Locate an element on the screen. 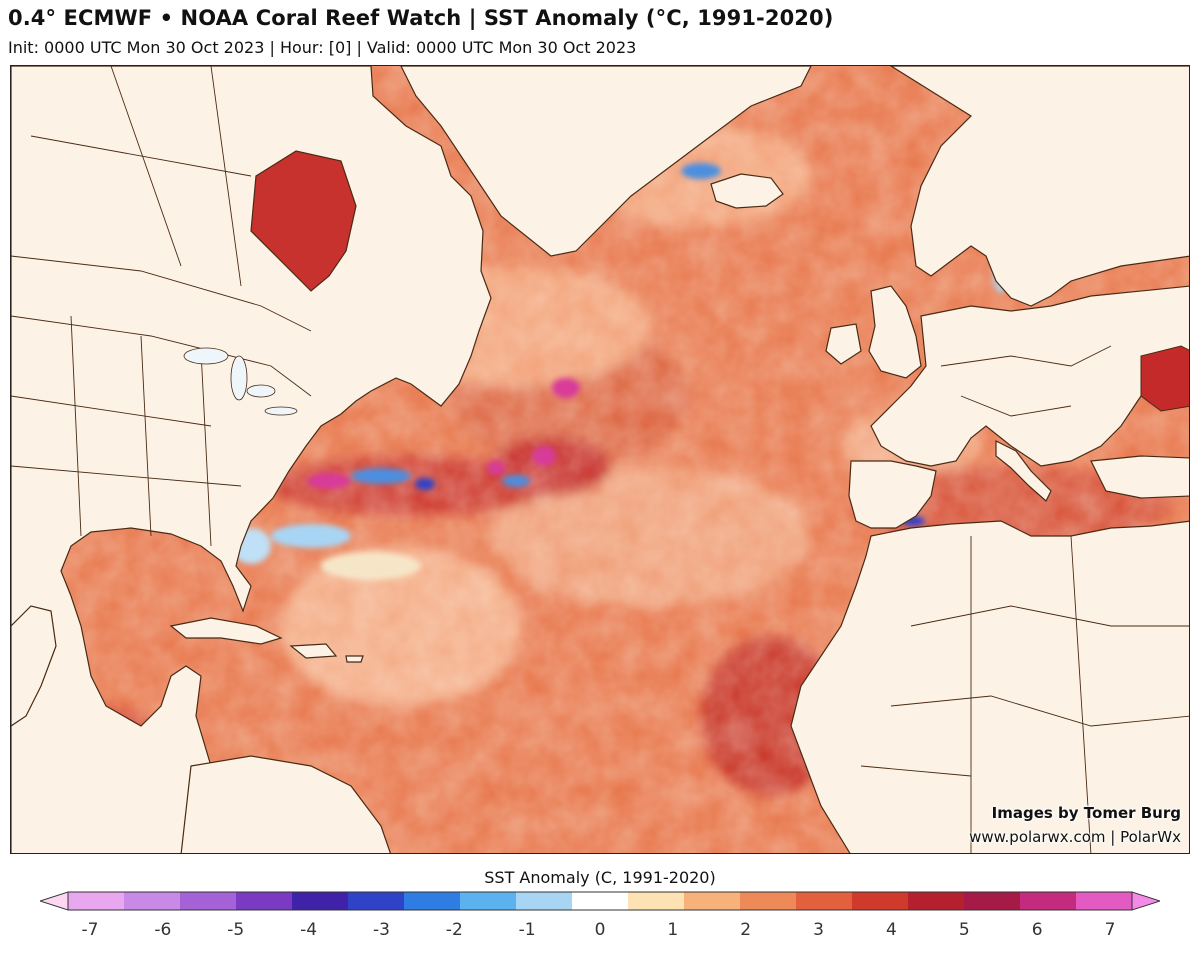 This screenshot has width=1200, height=957. colorbar-tick-label: -6 is located at coordinates (163, 930).